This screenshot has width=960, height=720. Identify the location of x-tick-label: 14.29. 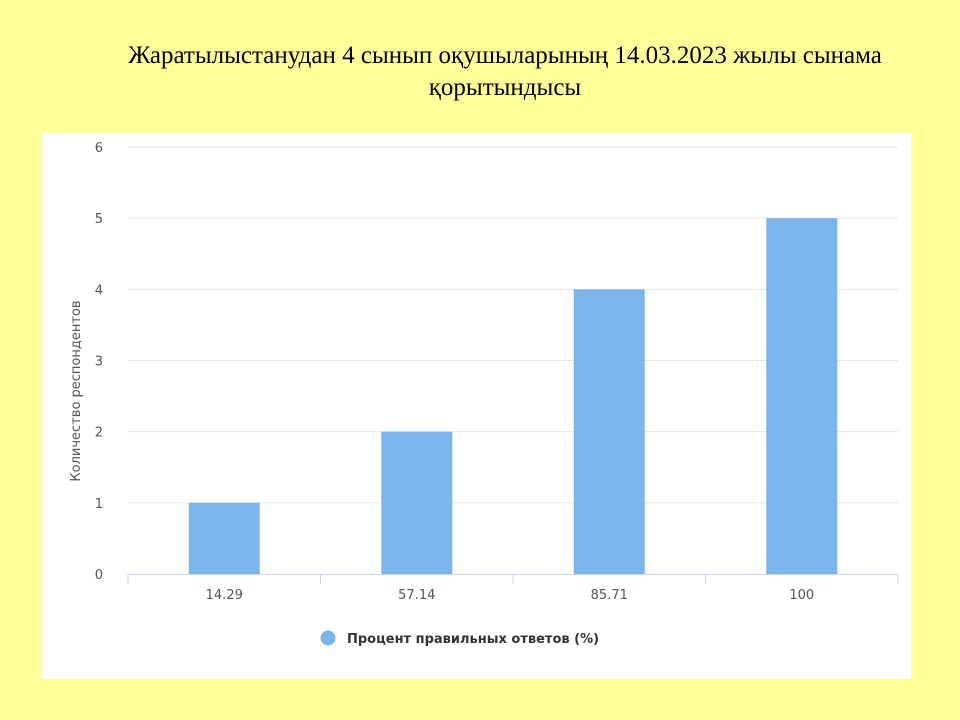
(224, 595).